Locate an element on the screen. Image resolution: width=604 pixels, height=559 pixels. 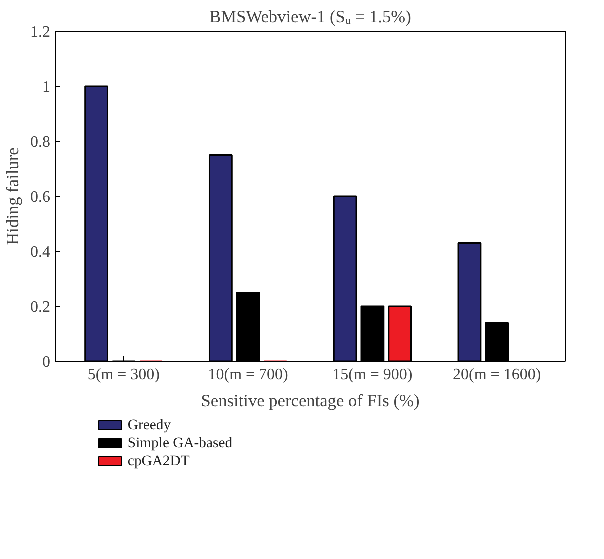
x-tick-label: 20(m = 1600) is located at coordinates (497, 375).